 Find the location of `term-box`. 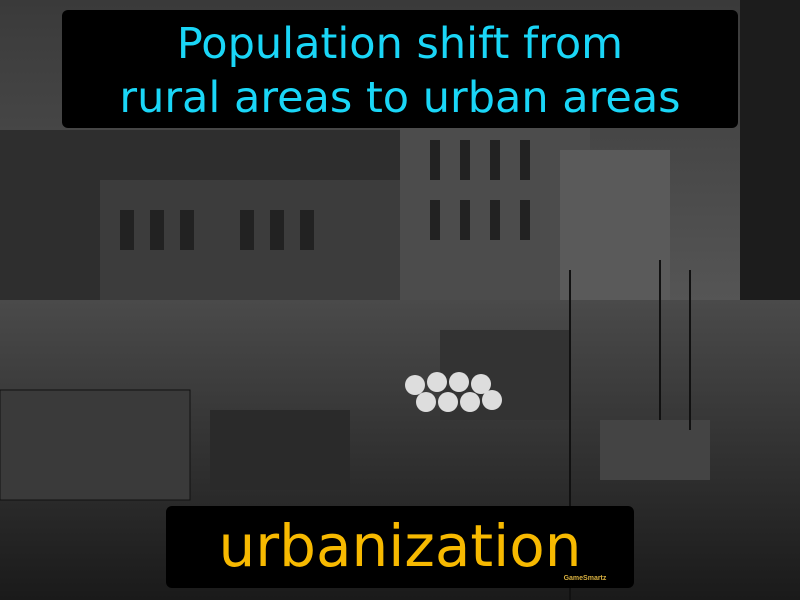

term-box is located at coordinates (400, 547).